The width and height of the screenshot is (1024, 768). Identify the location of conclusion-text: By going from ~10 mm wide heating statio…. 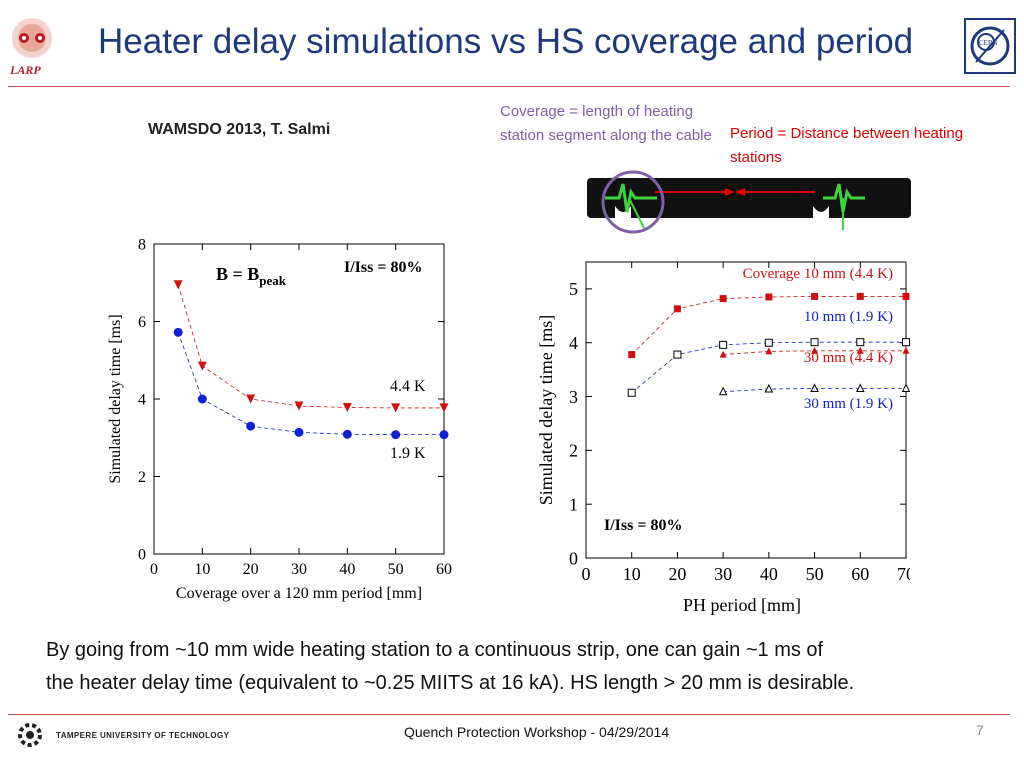
(526, 667).